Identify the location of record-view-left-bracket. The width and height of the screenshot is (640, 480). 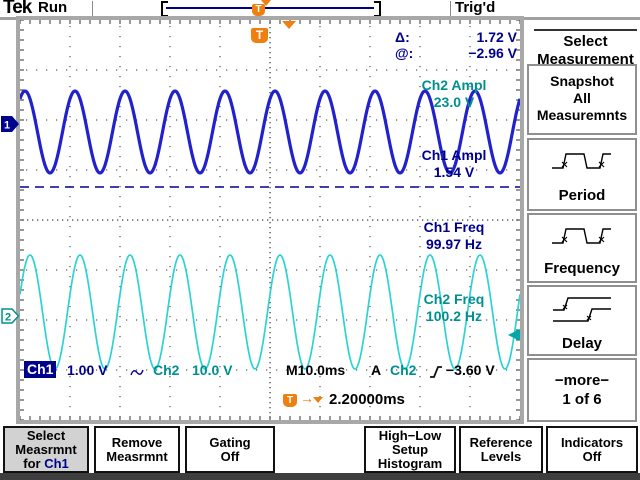
(164, 9).